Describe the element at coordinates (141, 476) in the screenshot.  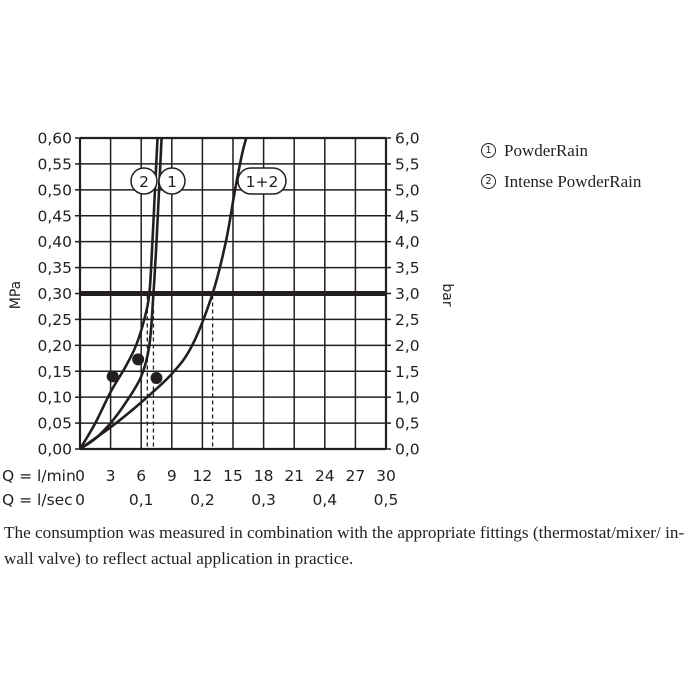
I see `x-lpm-tick-label: 6` at that location.